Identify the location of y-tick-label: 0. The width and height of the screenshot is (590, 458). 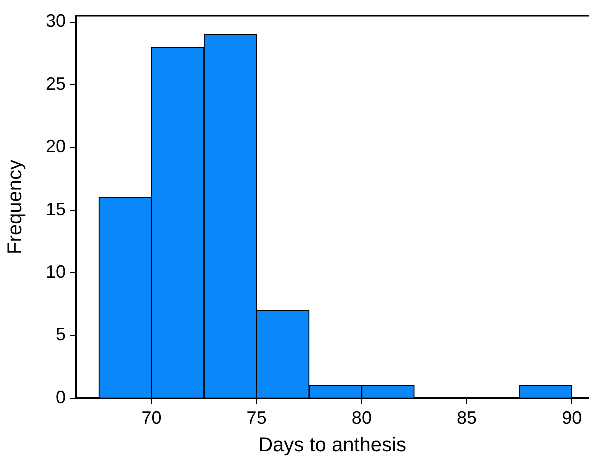
(61, 397).